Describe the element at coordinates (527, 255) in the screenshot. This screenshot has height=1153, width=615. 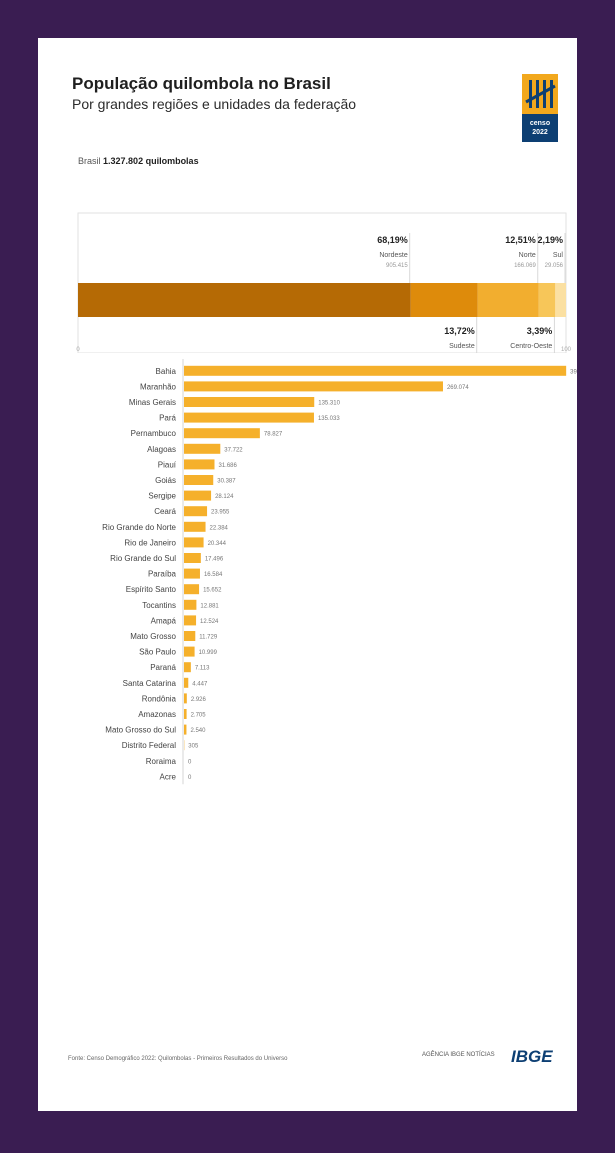
I see `region-name: Norte` at that location.